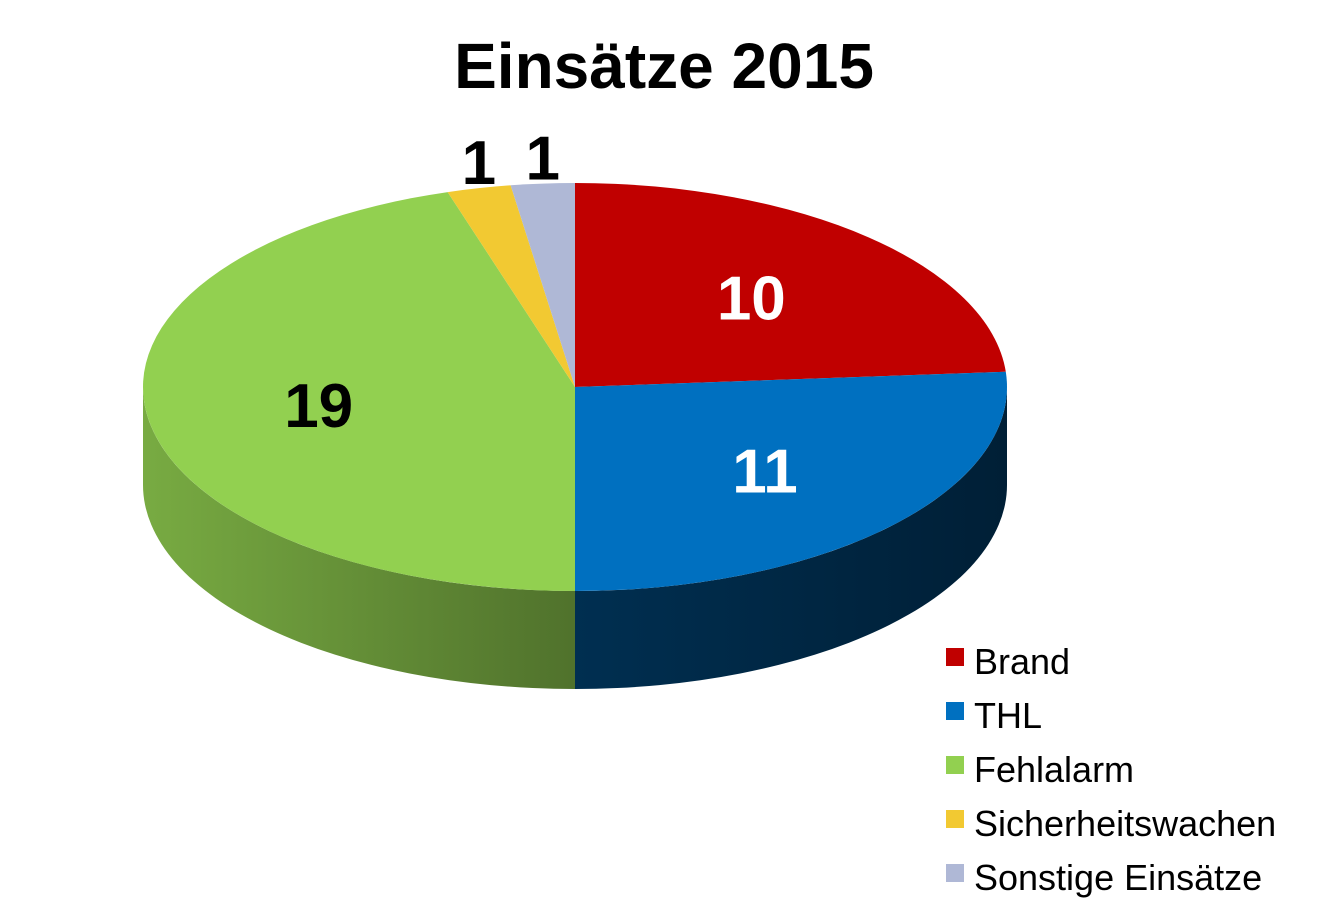 Image resolution: width=1329 pixels, height=912 pixels. Describe the element at coordinates (542, 159) in the screenshot. I see `data-label-sonstige-eins-tze: 1` at that location.